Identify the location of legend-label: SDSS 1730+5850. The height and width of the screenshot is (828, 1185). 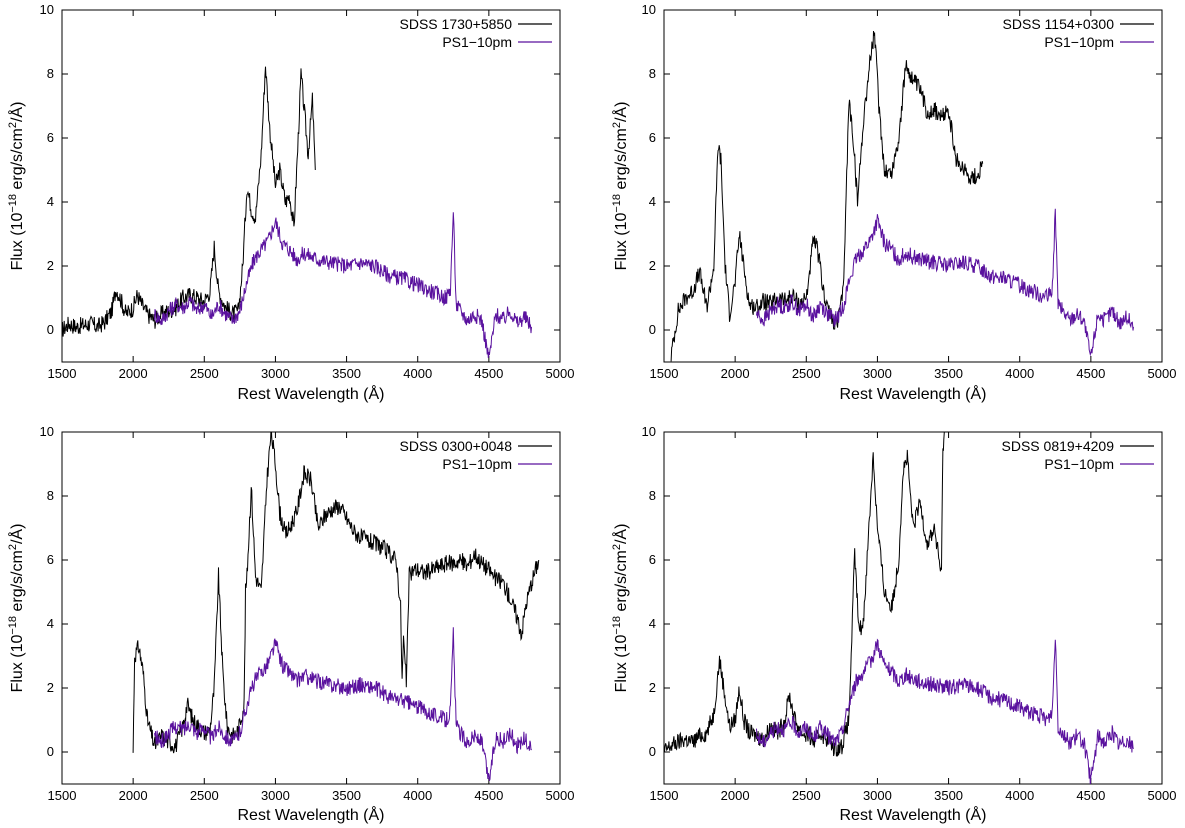
(456, 24).